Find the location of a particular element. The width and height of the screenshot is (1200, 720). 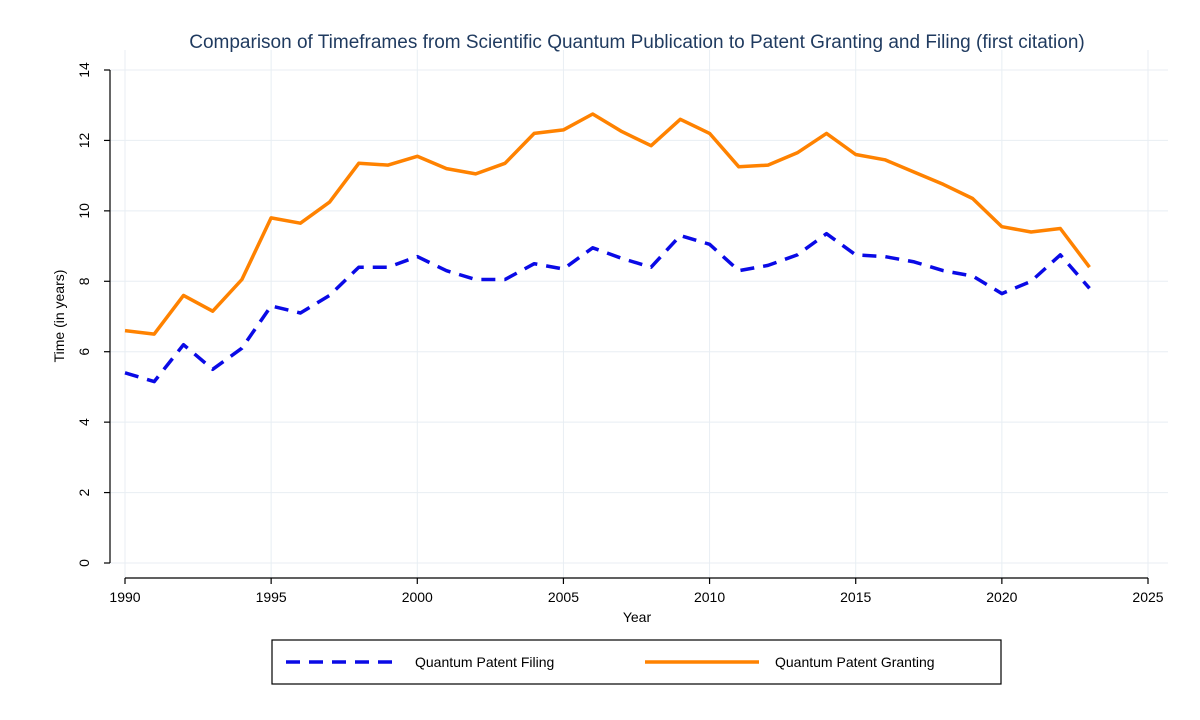

x-tick-label: 1990 is located at coordinates (124, 597).